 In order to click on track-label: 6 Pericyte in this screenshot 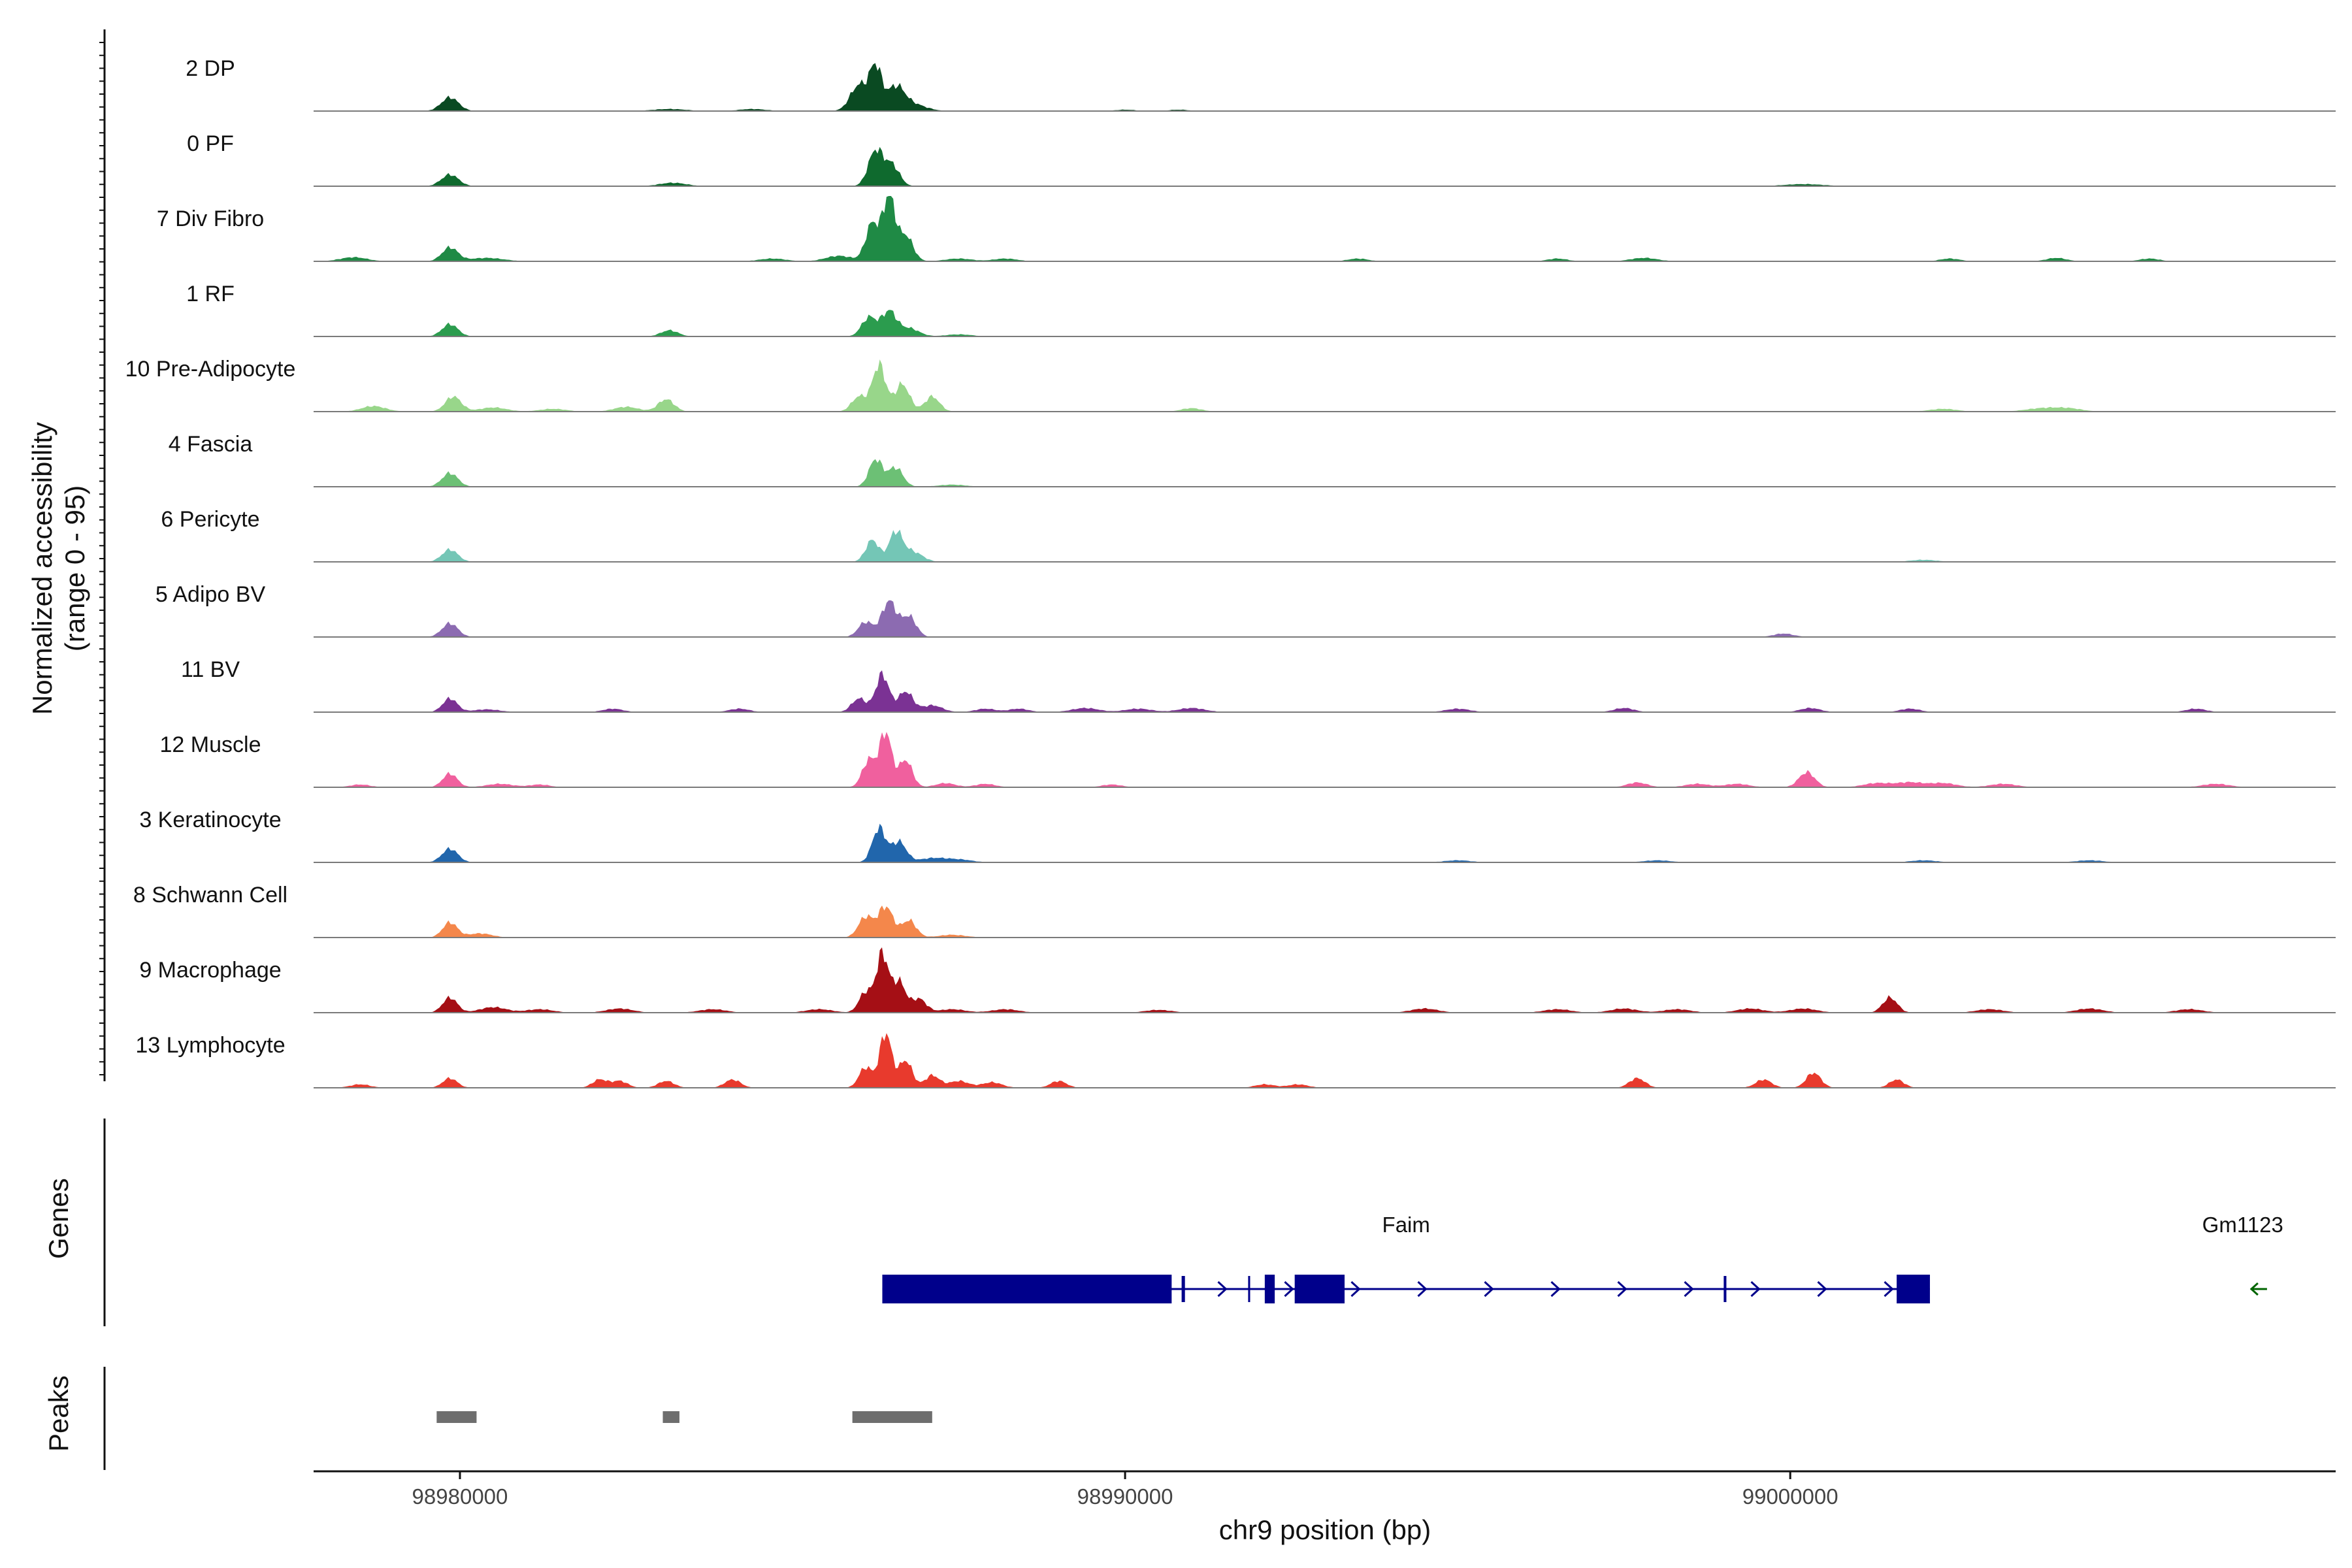, I will do `click(210, 519)`.